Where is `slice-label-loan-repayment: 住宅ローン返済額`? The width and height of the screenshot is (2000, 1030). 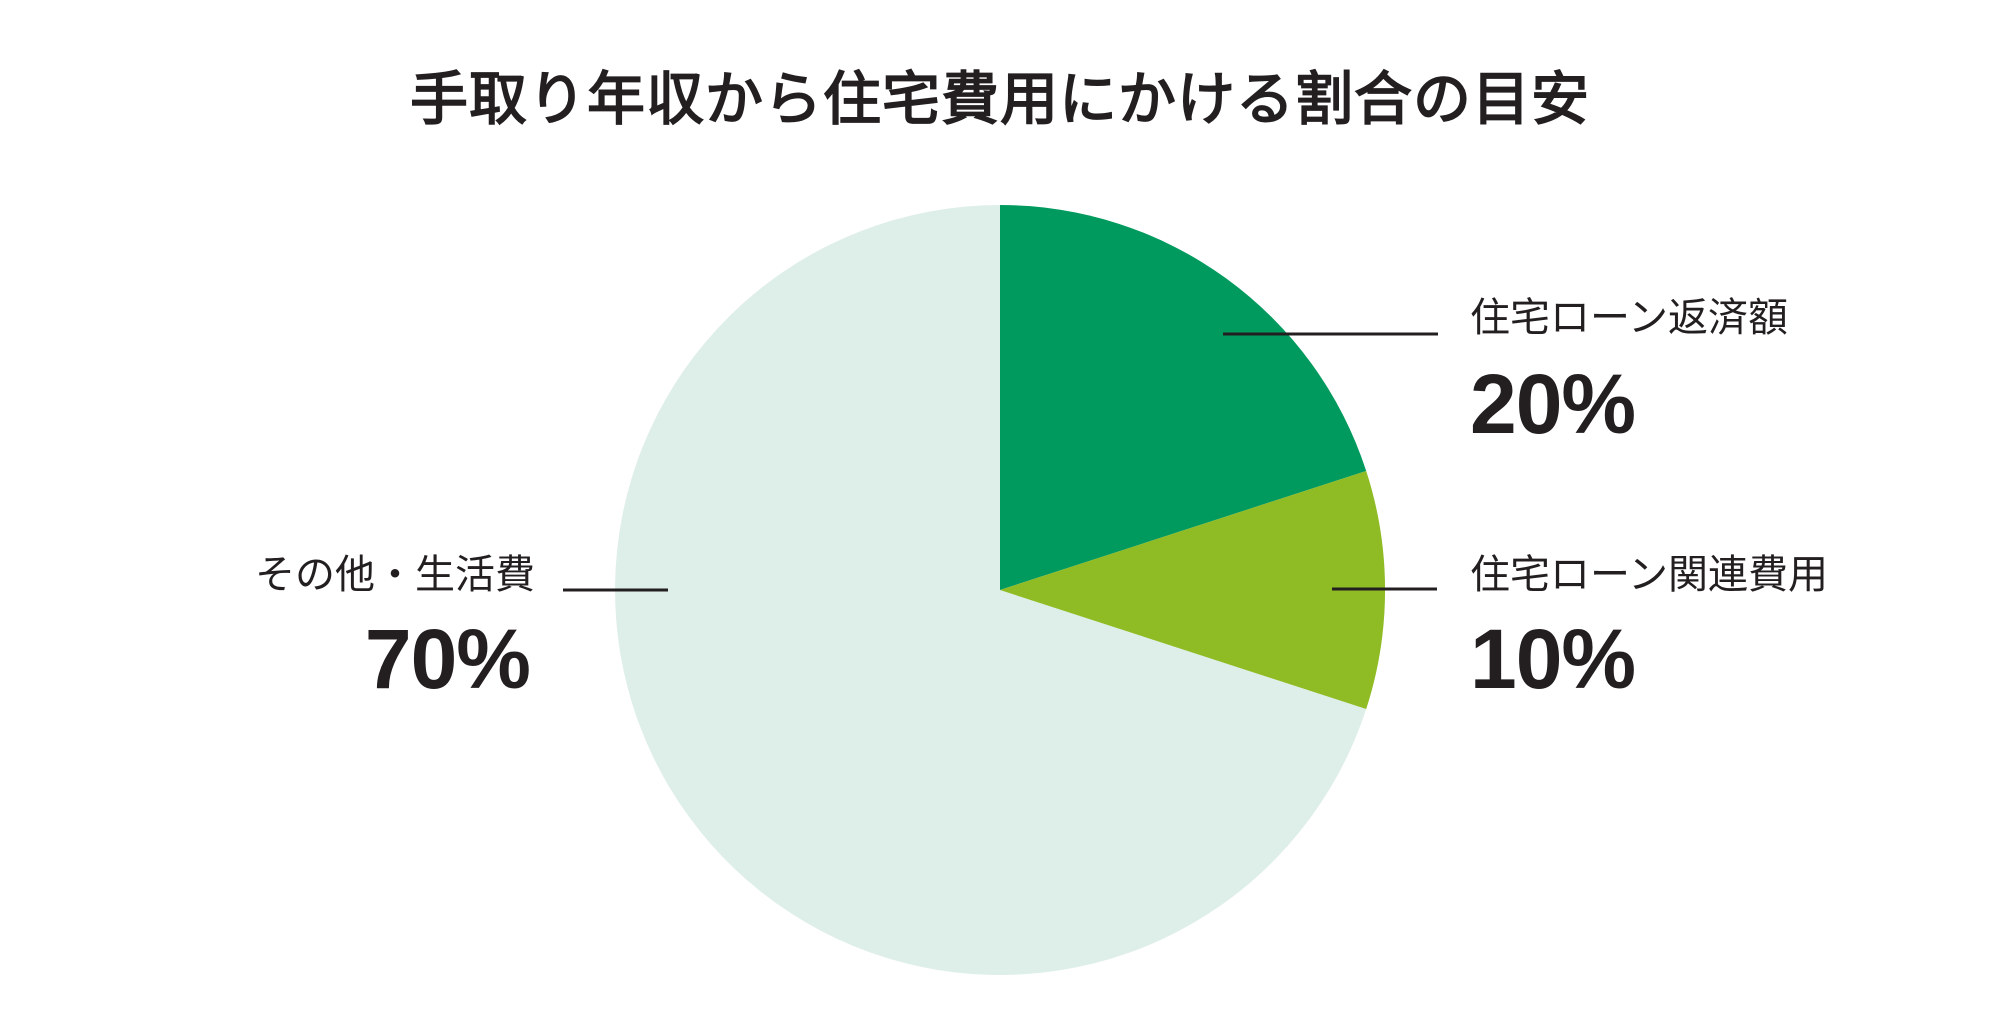 slice-label-loan-repayment: 住宅ローン返済額 is located at coordinates (1629, 318).